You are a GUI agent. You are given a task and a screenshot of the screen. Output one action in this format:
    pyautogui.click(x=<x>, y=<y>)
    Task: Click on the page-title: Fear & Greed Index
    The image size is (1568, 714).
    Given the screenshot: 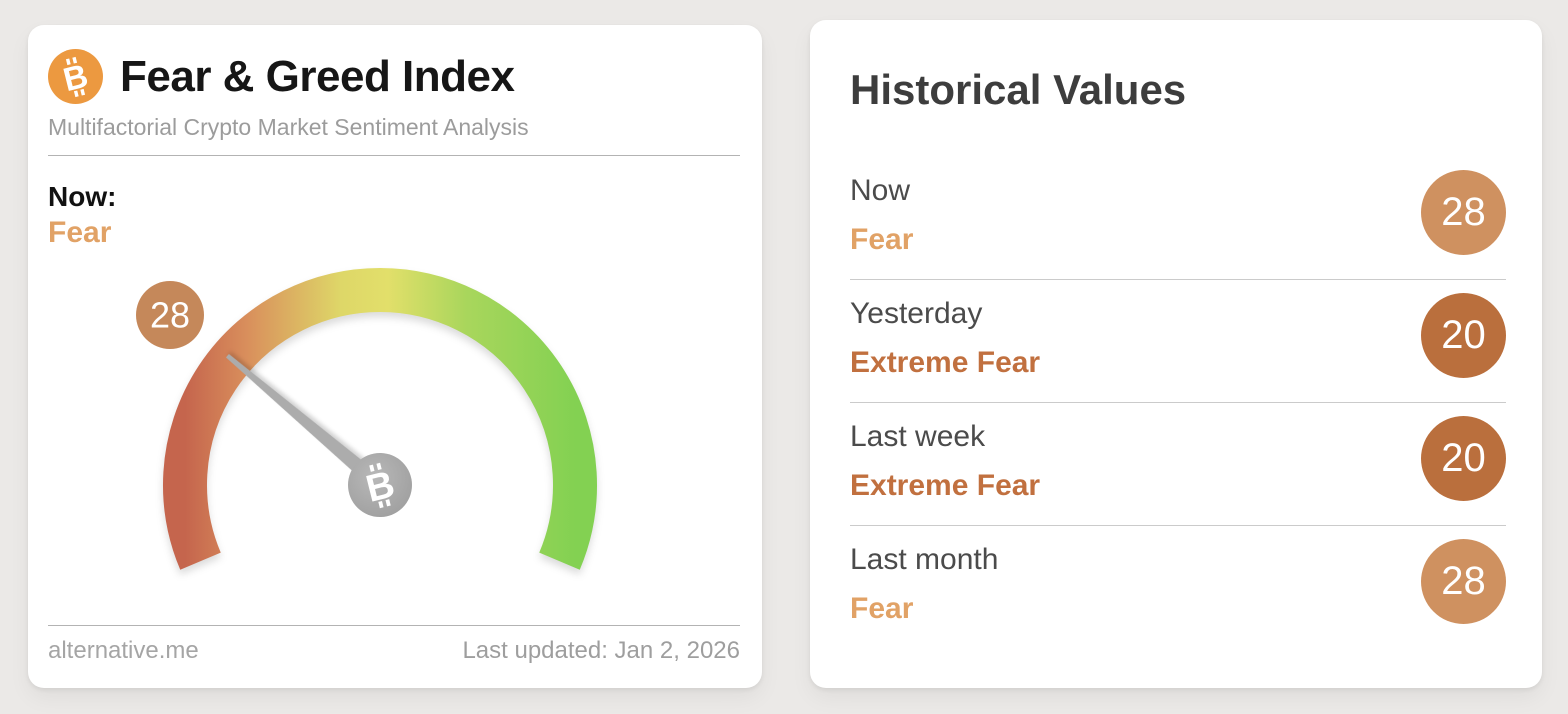 What is the action you would take?
    pyautogui.click(x=317, y=76)
    